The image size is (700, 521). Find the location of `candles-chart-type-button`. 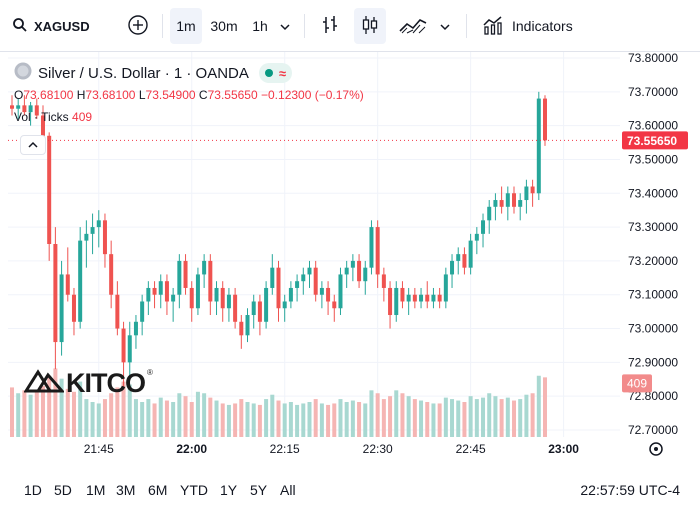

candles-chart-type-button is located at coordinates (370, 26).